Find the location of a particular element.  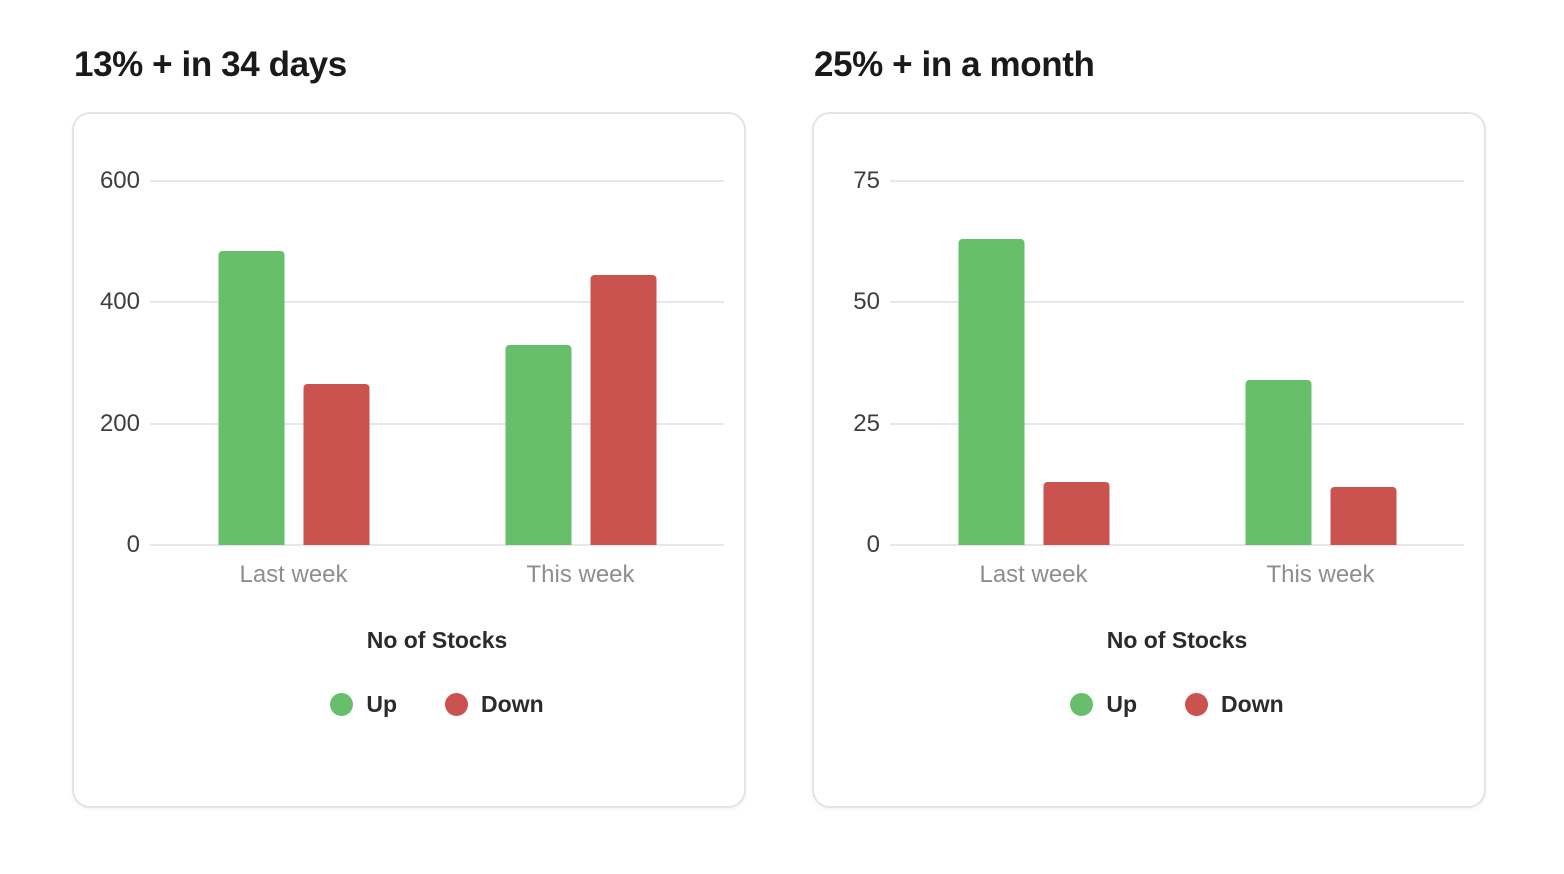

y-axis-tick-label: 200 is located at coordinates (119, 423).